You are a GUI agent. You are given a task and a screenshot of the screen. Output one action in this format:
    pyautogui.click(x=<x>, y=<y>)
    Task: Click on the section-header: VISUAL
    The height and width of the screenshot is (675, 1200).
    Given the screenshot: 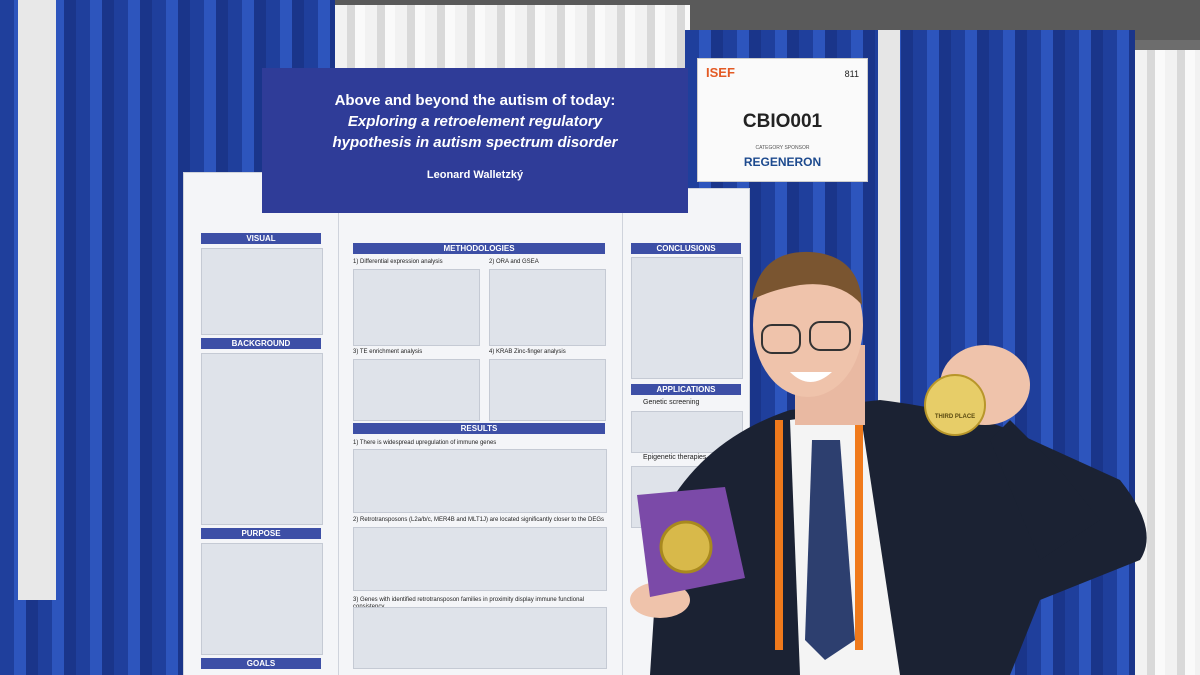 What is the action you would take?
    pyautogui.click(x=261, y=238)
    